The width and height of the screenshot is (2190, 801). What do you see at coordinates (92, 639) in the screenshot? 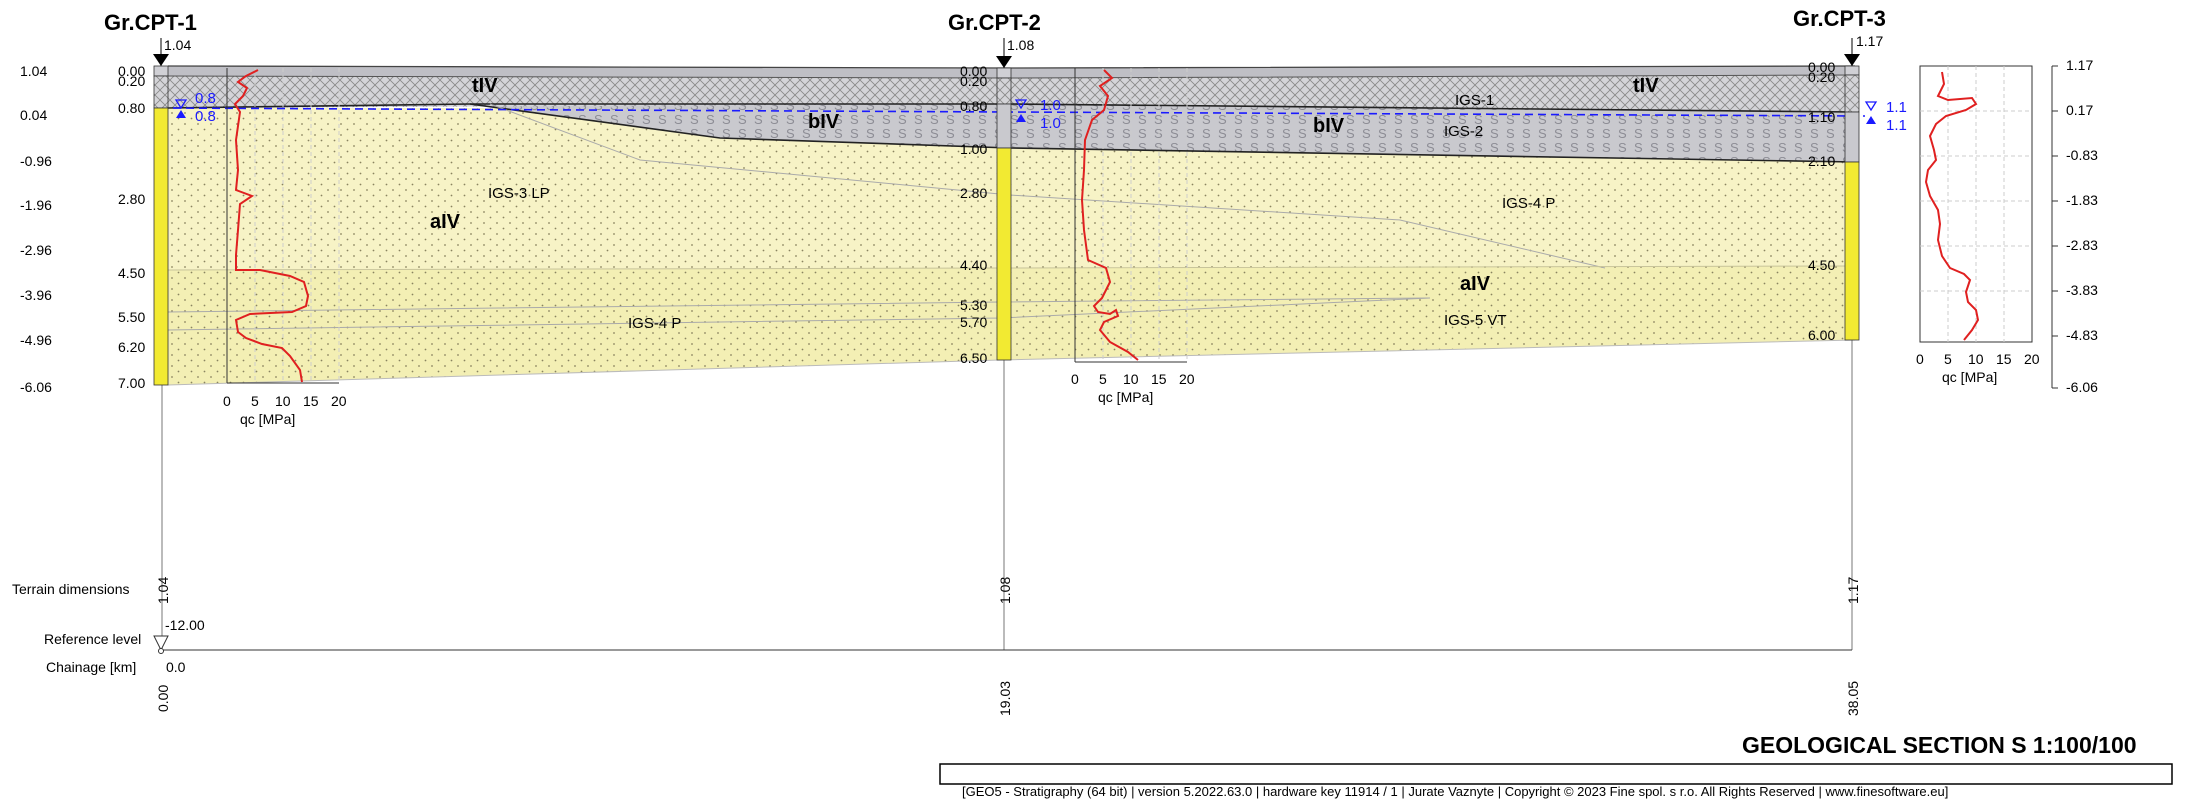
I see `reference-level-label: Reference level` at bounding box center [92, 639].